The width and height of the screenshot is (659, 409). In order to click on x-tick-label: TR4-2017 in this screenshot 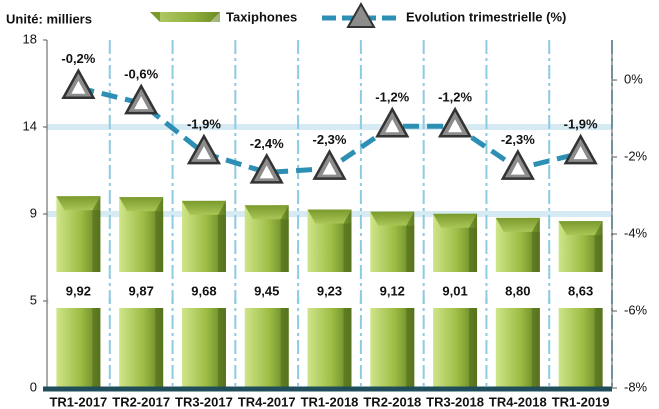, I will do `click(267, 401)`.